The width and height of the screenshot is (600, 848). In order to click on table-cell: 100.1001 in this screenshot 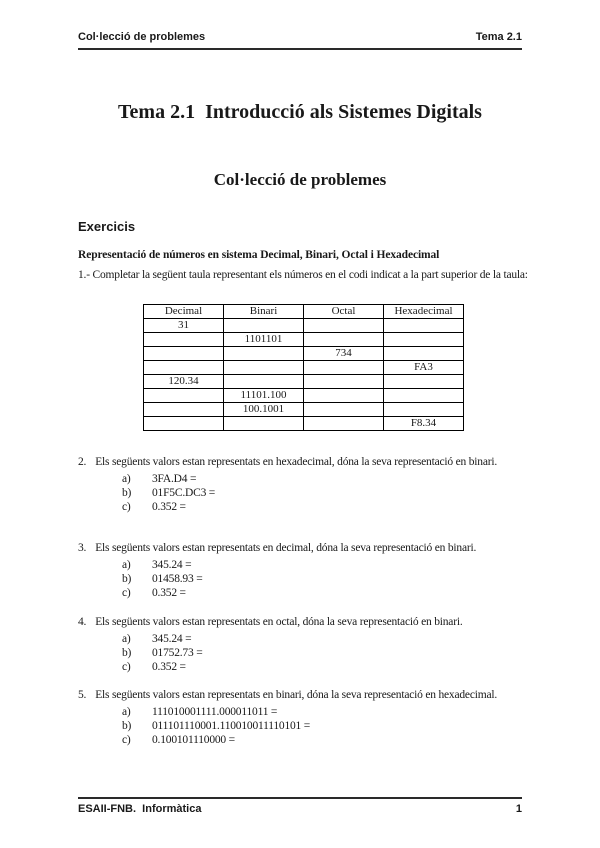, I will do `click(263, 409)`.